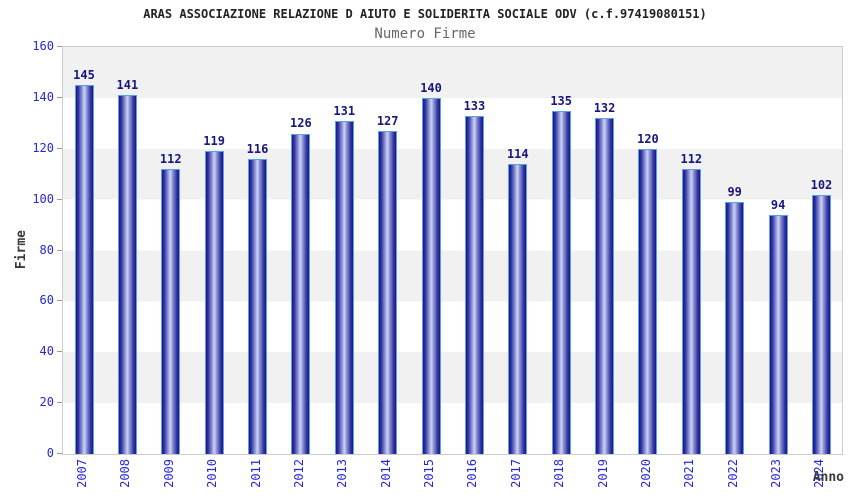 The height and width of the screenshot is (500, 850). What do you see at coordinates (342, 473) in the screenshot?
I see `x-tick-label: 2013` at bounding box center [342, 473].